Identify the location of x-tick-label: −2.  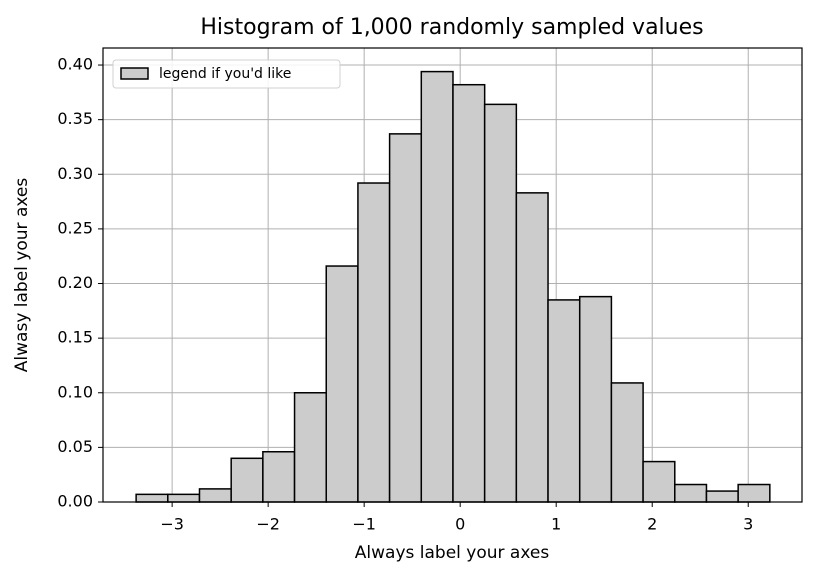
(268, 524).